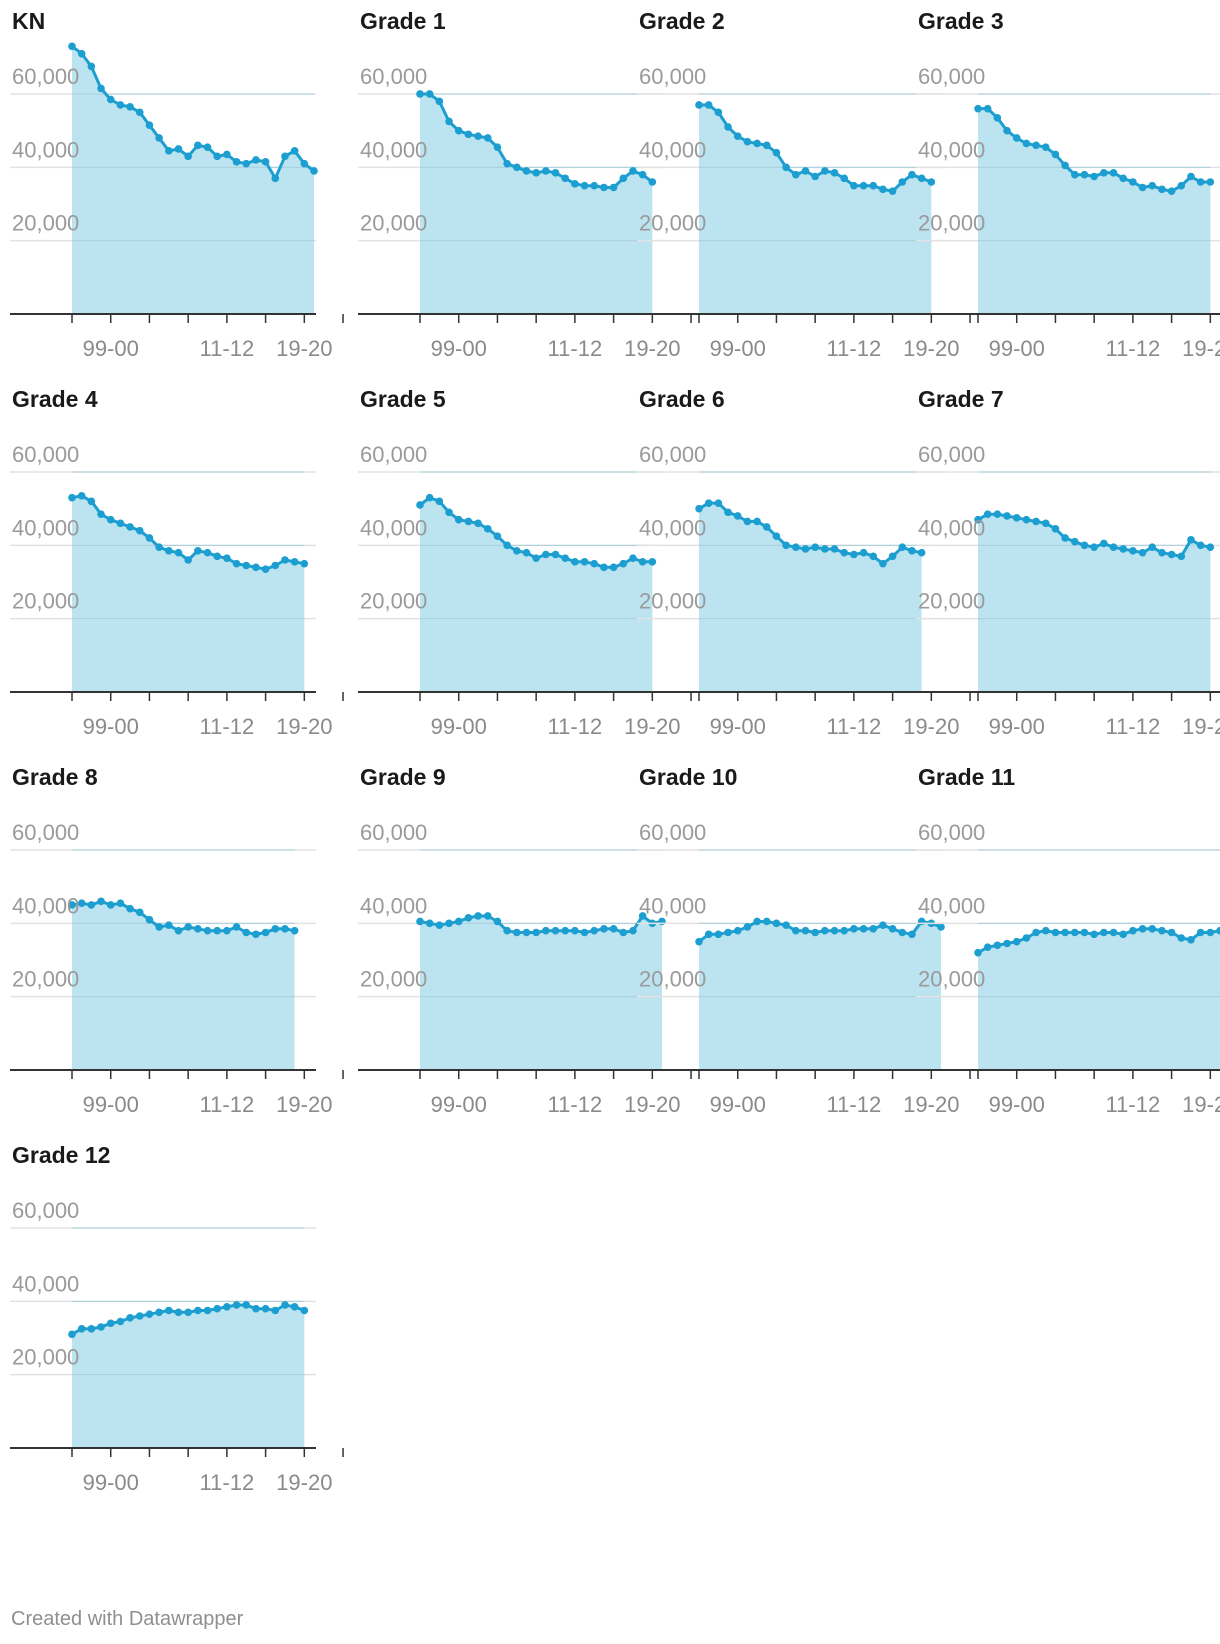 The image size is (1220, 1644). Describe the element at coordinates (799, 190) in the screenshot. I see `panel-grade-2: Grade 2 99-00 11-12 19-20 20,000 40,000 60,000` at that location.